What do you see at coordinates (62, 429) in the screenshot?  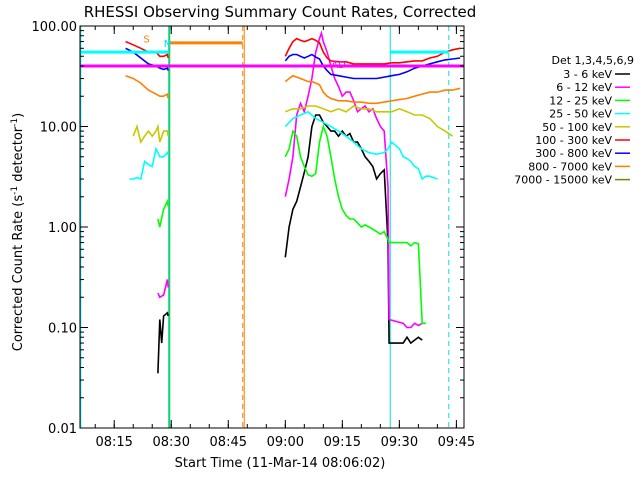 I see `y-tick-label: 0.01` at bounding box center [62, 429].